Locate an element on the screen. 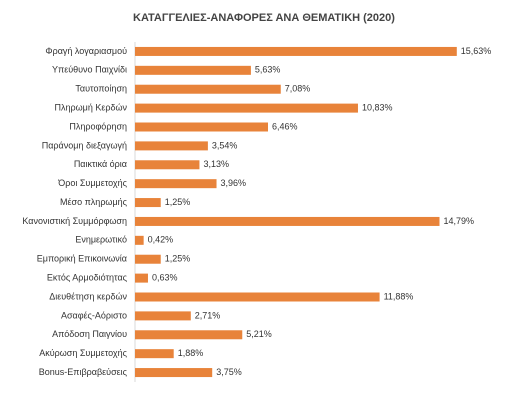 The height and width of the screenshot is (408, 528). category-label: Μέσο πληρωμής is located at coordinates (94, 202).